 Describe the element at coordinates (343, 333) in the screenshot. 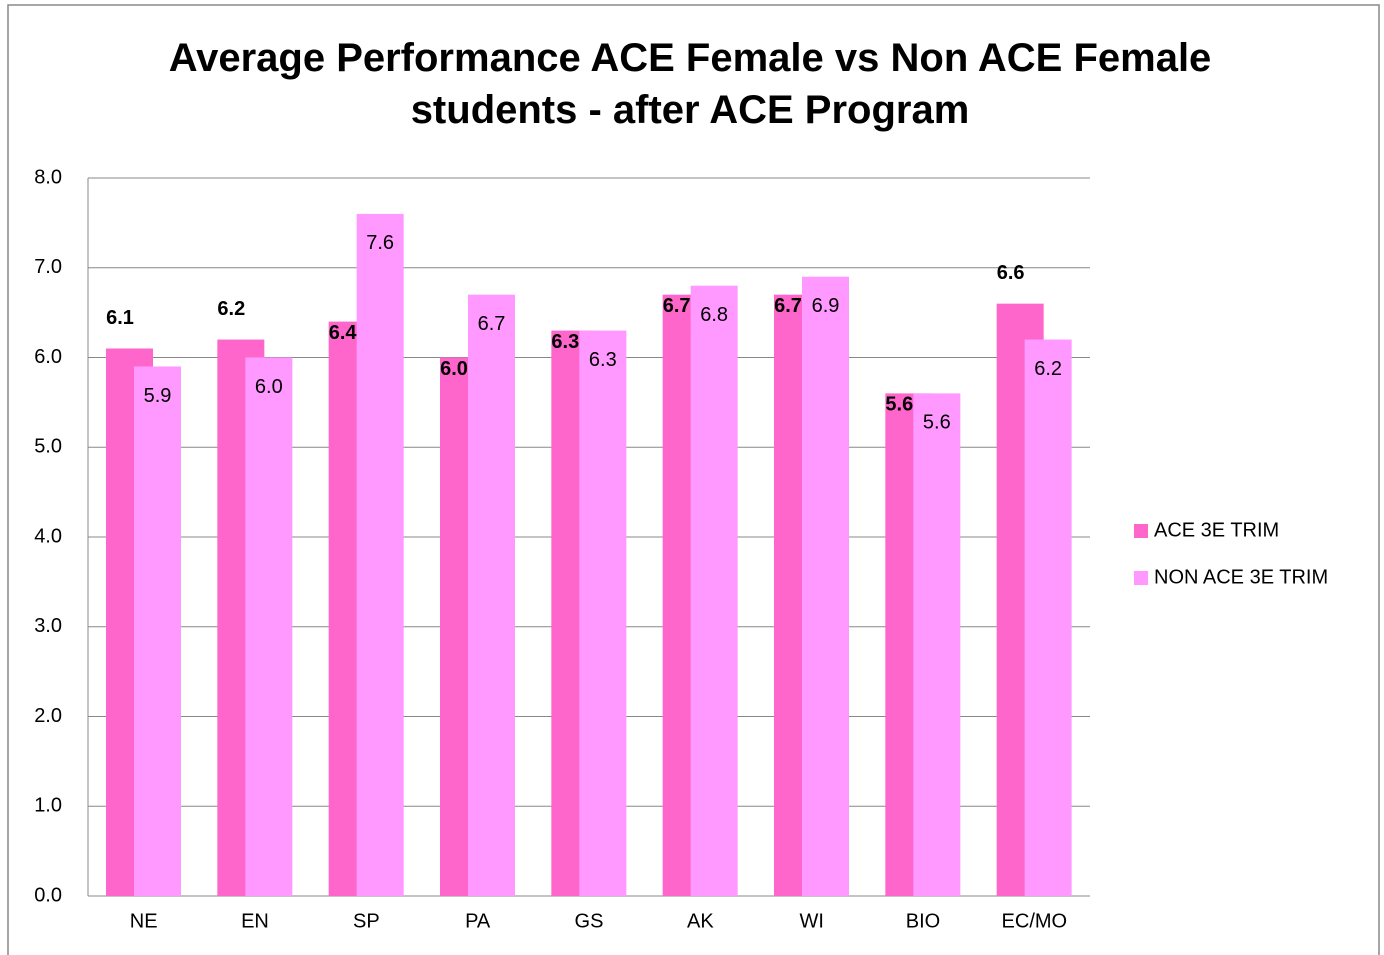

I see `data-label: 6.4` at that location.